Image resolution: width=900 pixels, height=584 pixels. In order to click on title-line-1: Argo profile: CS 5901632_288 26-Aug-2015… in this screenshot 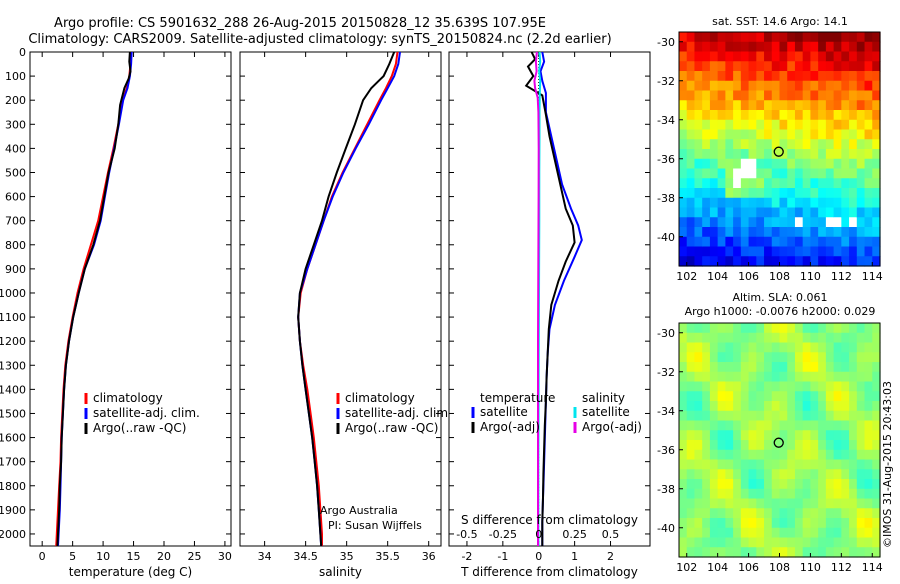, I will do `click(300, 23)`.